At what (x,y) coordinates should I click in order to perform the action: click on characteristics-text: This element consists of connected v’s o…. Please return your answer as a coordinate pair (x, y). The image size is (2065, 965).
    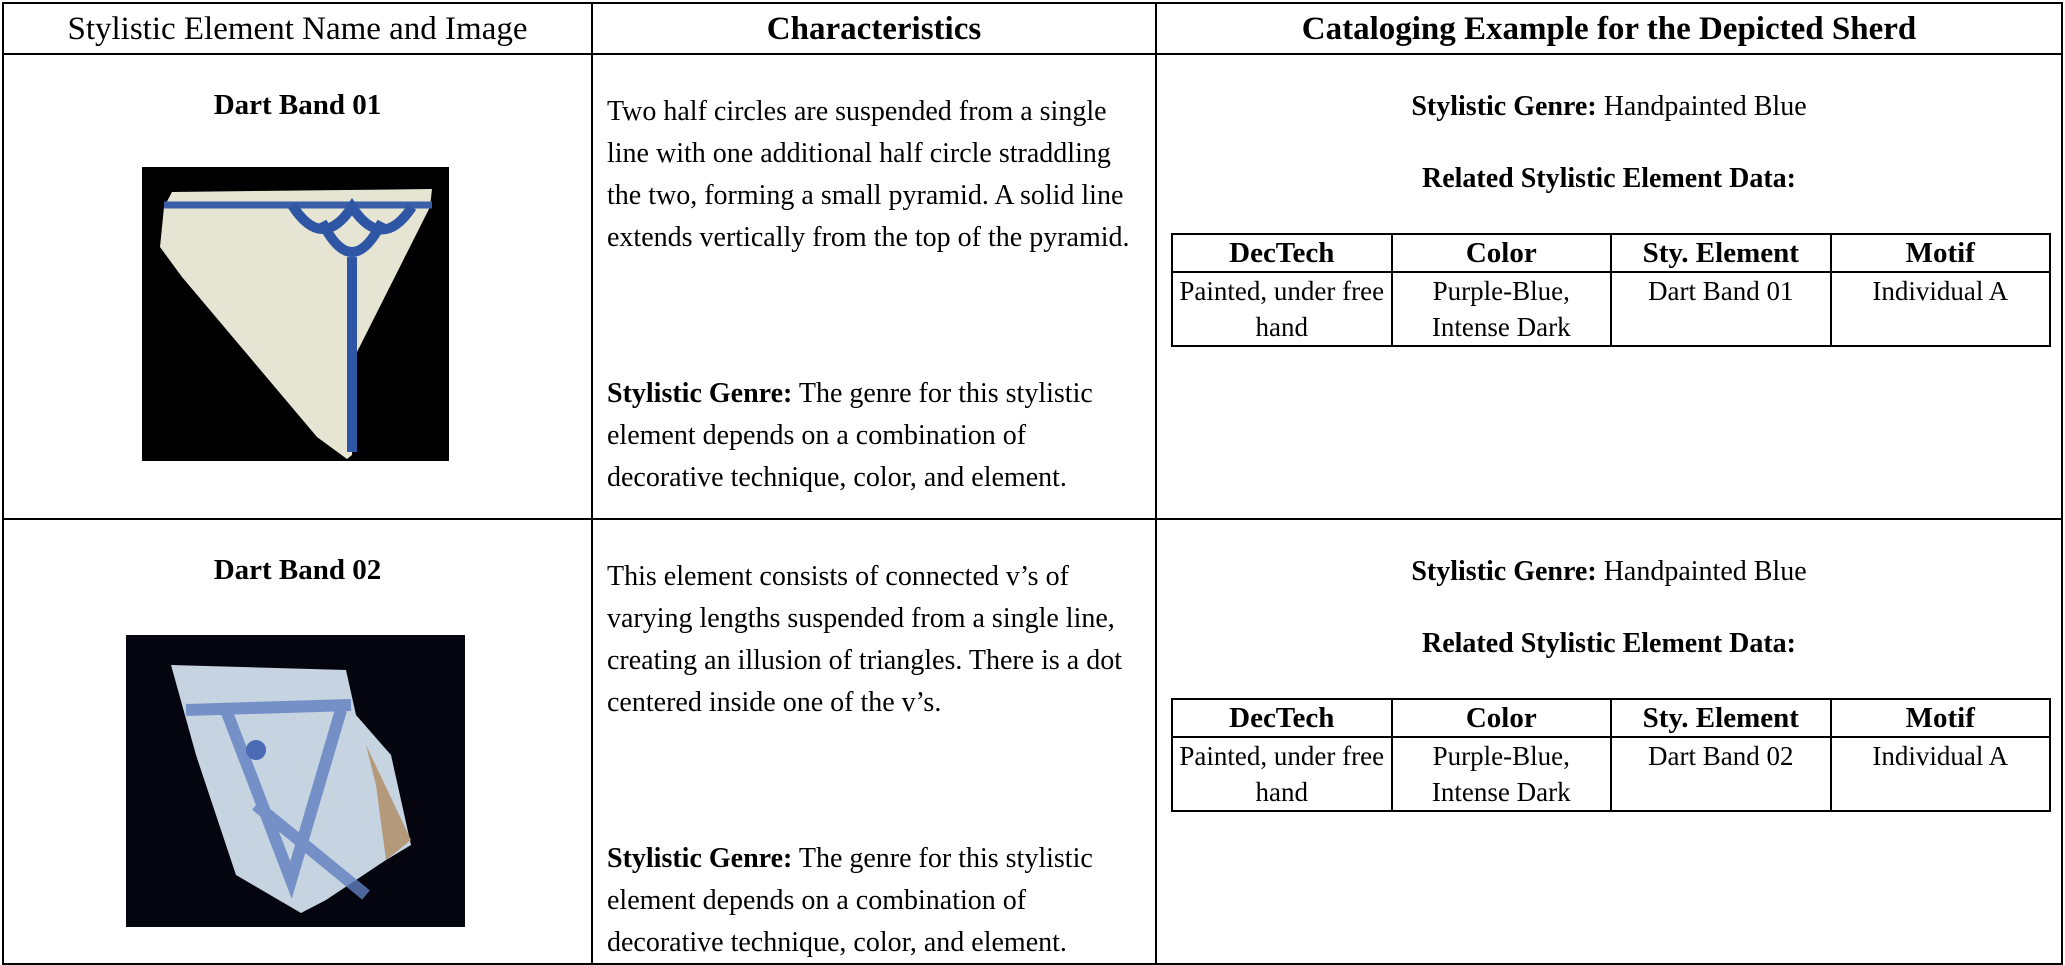
    Looking at the image, I should click on (865, 639).